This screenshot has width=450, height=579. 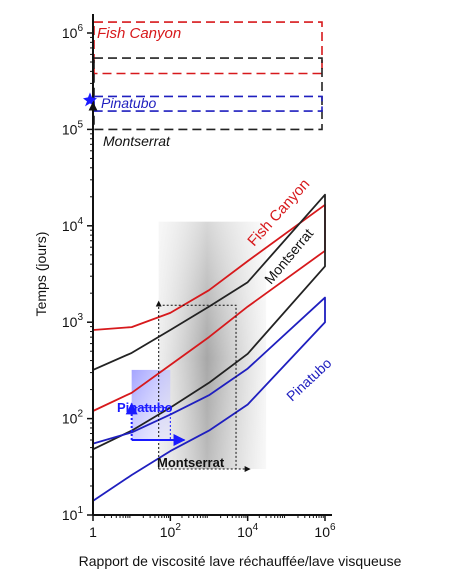 What do you see at coordinates (171, 531) in the screenshot?
I see `x-tick-label: 10²` at bounding box center [171, 531].